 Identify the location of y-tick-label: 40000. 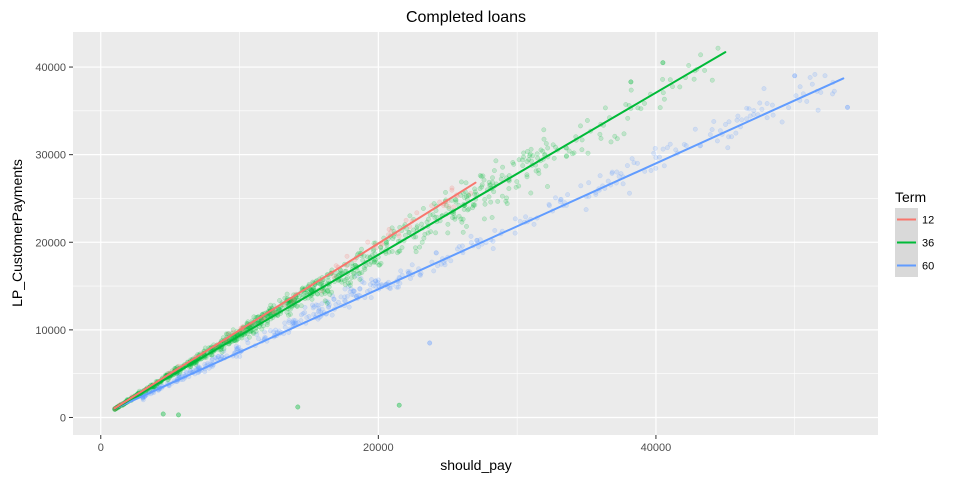
(50, 68).